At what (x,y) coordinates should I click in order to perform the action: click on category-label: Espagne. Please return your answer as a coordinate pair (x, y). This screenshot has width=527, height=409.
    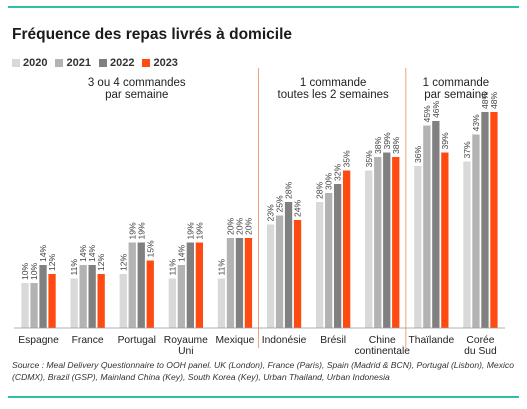
    Looking at the image, I should click on (38, 340).